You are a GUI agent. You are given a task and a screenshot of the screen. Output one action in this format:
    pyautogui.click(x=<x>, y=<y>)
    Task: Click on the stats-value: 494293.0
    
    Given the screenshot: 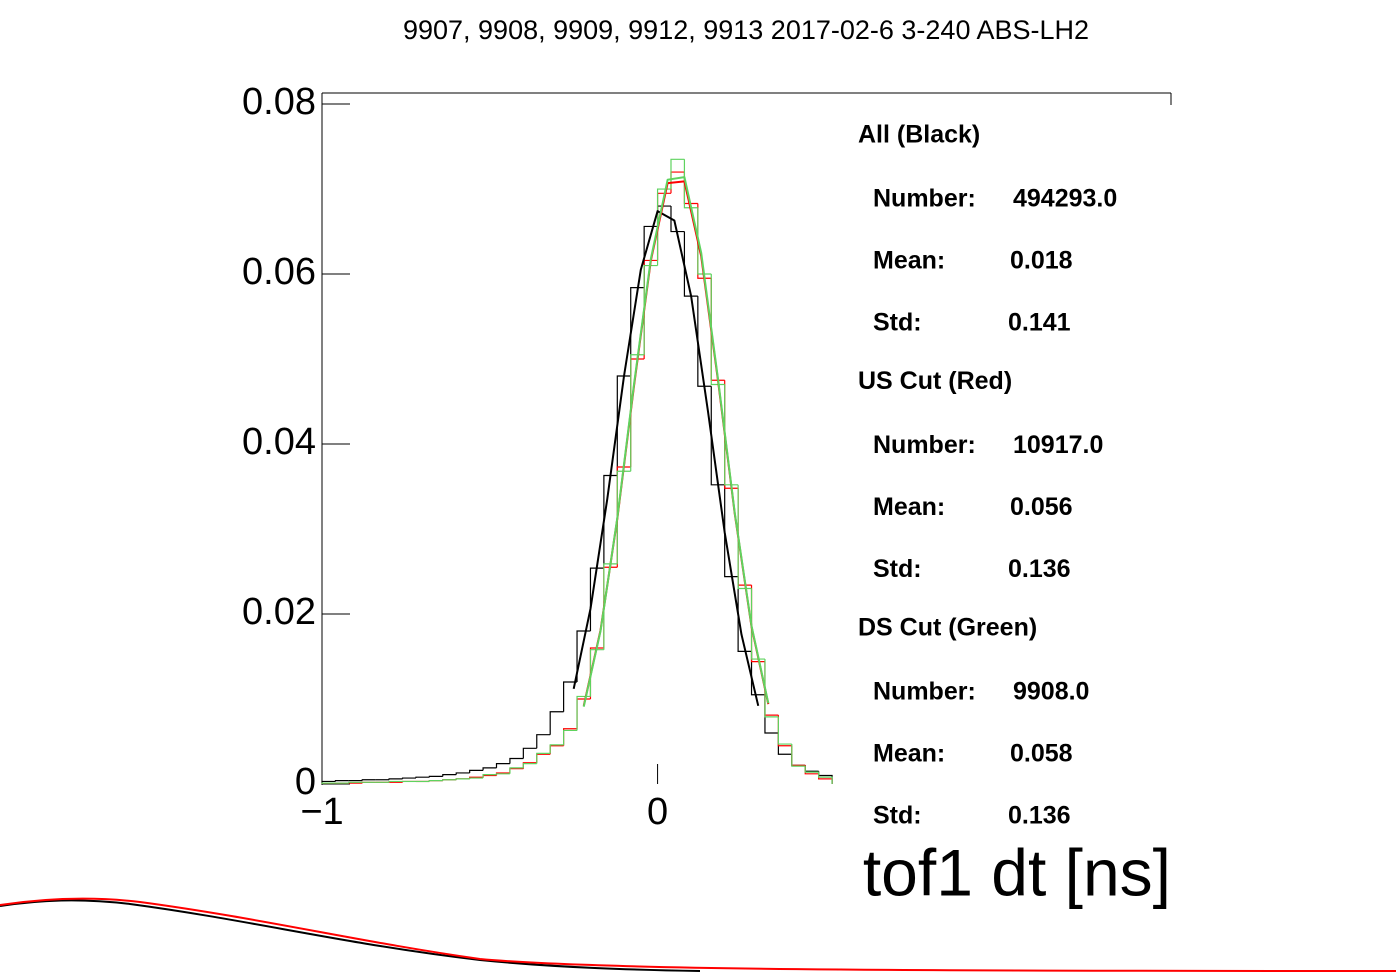 What is the action you would take?
    pyautogui.click(x=1065, y=199)
    